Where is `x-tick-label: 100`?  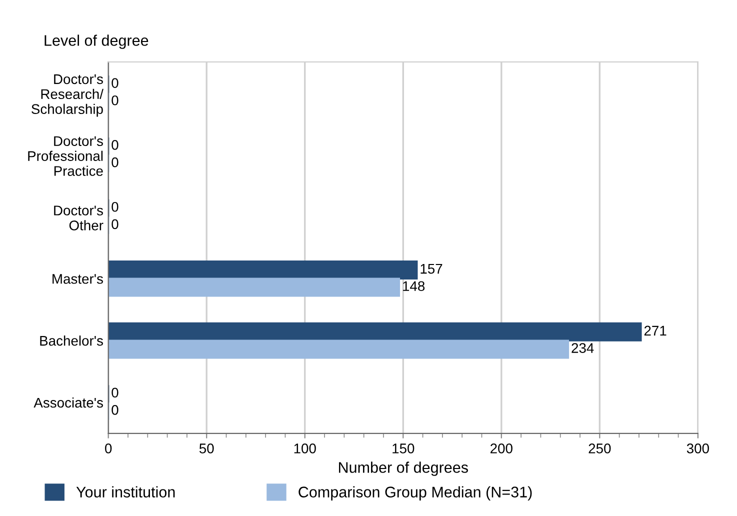 x-tick-label: 100 is located at coordinates (305, 449).